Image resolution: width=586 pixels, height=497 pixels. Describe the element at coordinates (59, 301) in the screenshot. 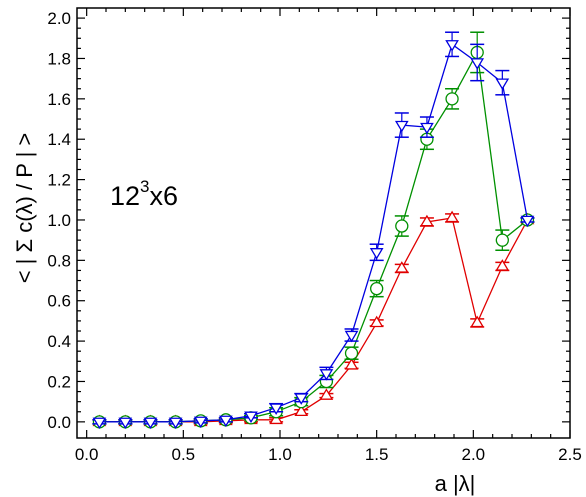

I see `y-tick-label: 0.6` at that location.